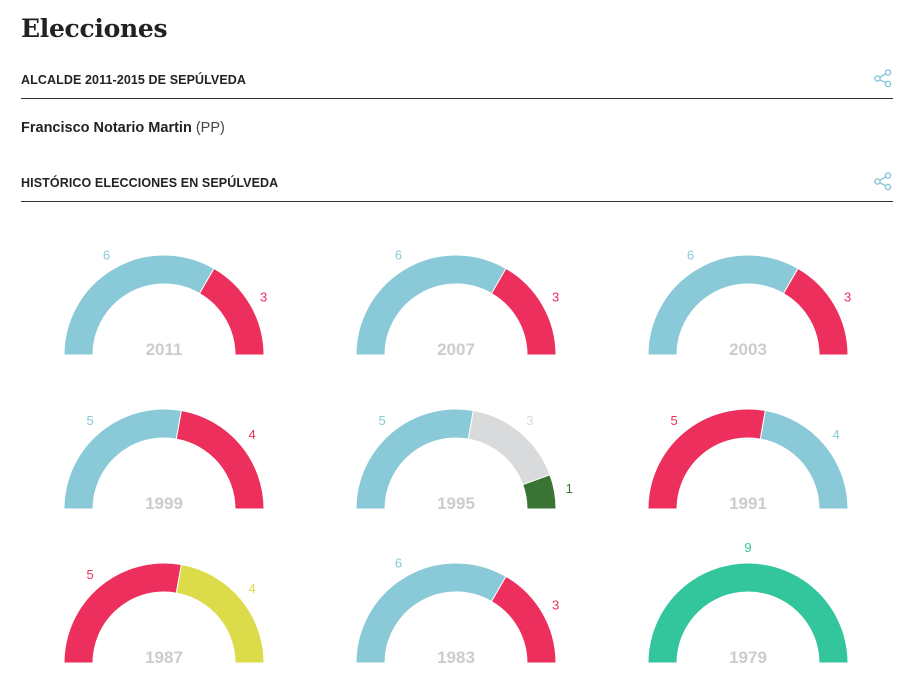  What do you see at coordinates (150, 183) in the screenshot?
I see `history-section-heading: HISTÓRICO ELECCIONES EN SEPÚLVEDA` at bounding box center [150, 183].